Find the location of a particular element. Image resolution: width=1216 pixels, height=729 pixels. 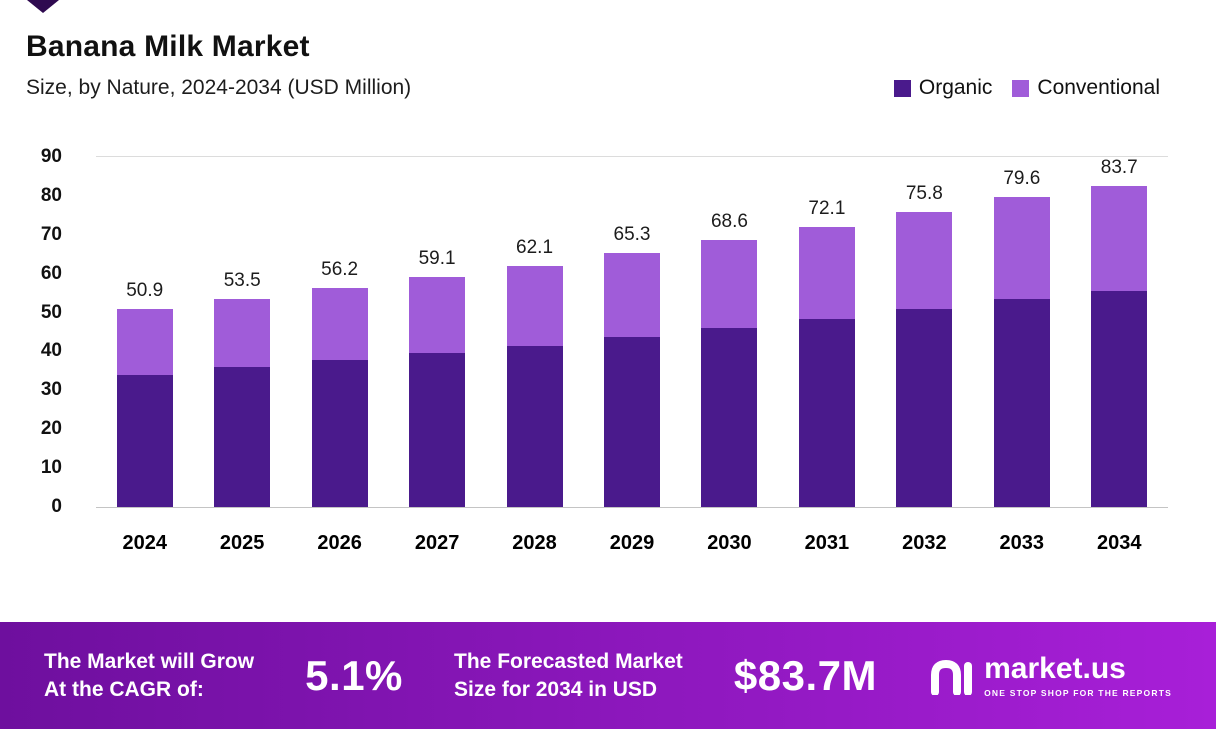

x-axis-label: 2025 is located at coordinates (242, 543).